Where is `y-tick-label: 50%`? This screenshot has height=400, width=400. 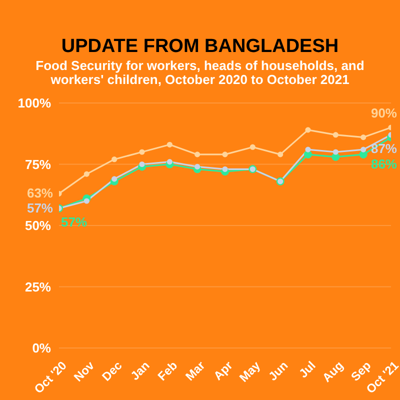 y-tick-label: 50% is located at coordinates (38, 226).